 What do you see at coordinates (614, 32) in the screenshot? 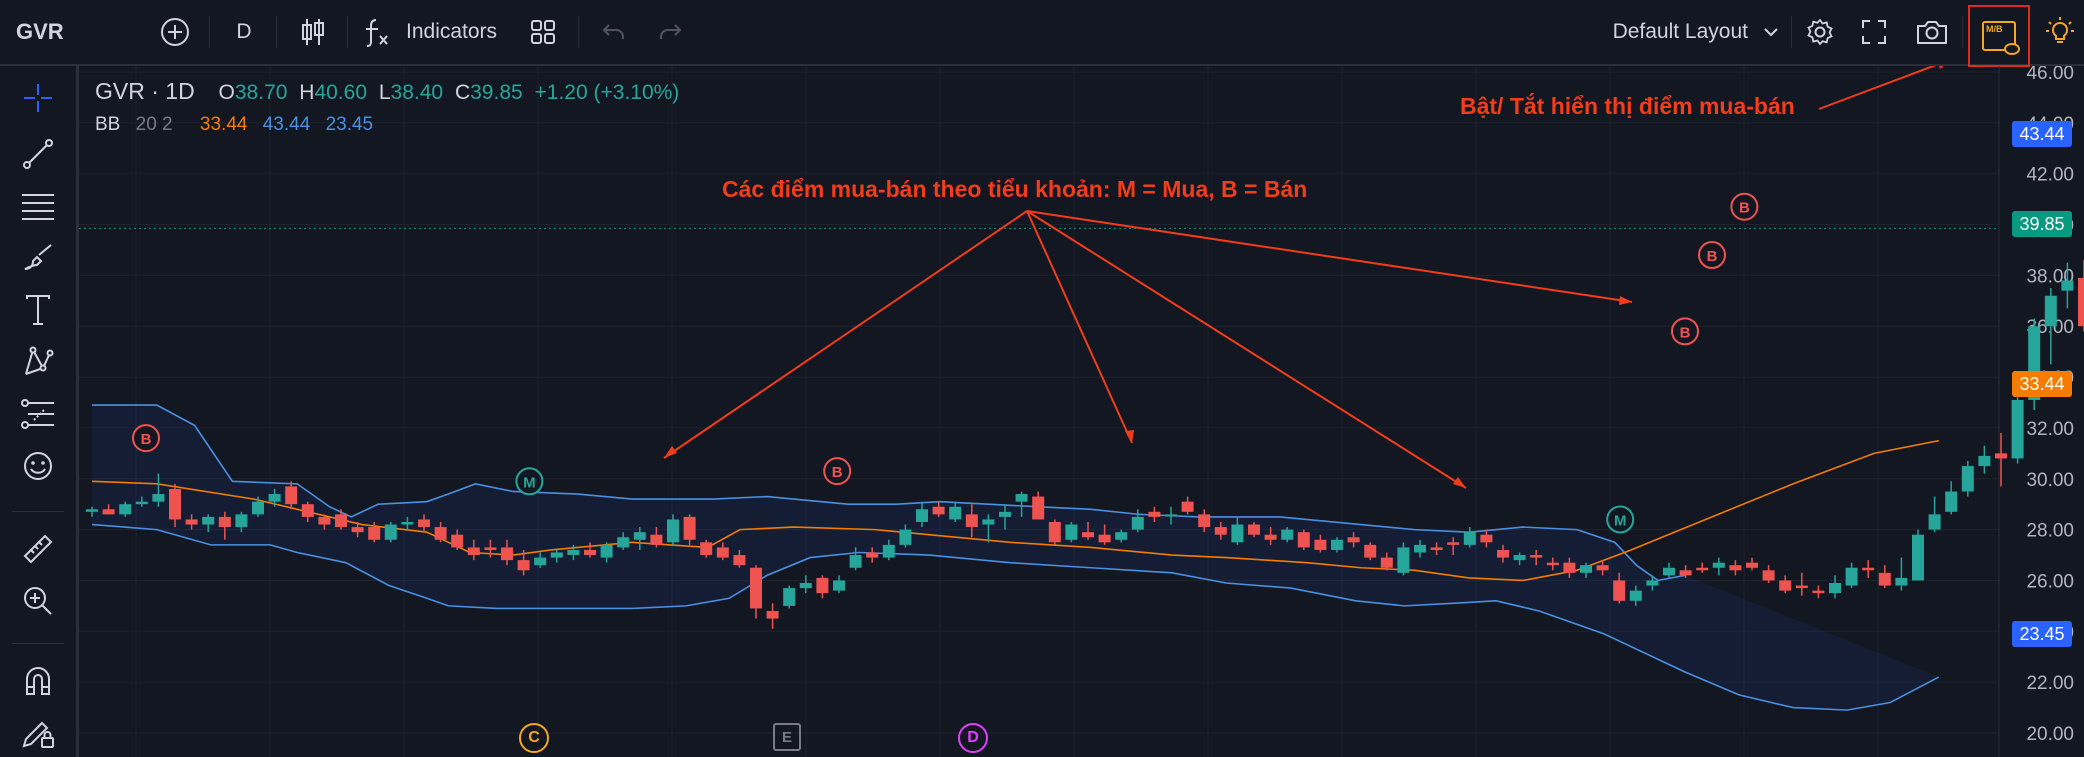
I see `undo-button` at bounding box center [614, 32].